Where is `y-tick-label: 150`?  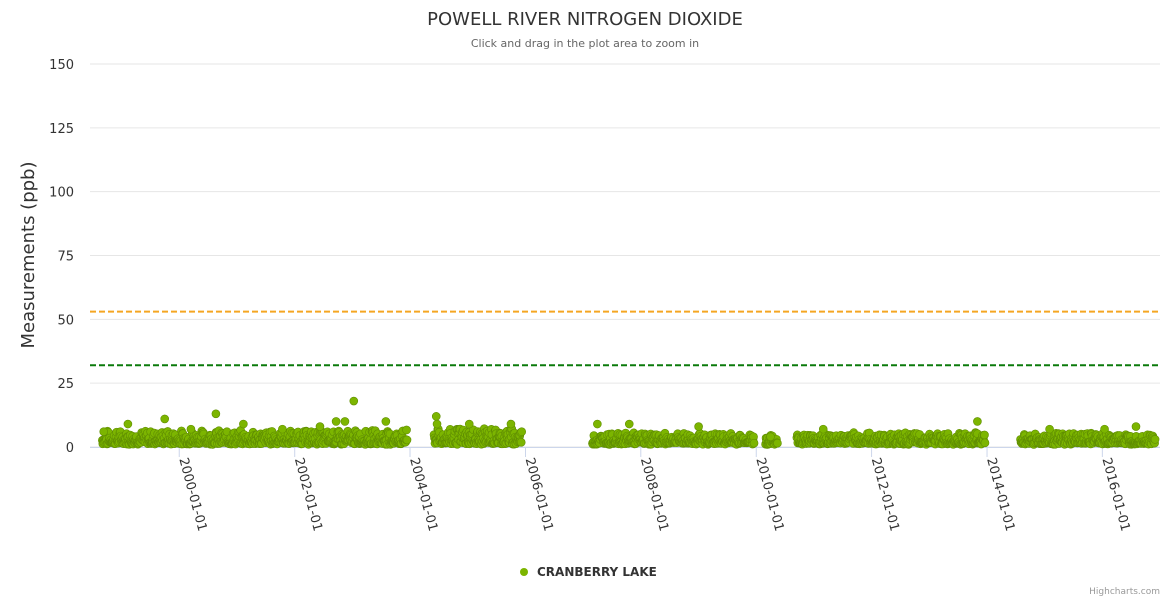 y-tick-label: 150 is located at coordinates (61, 65).